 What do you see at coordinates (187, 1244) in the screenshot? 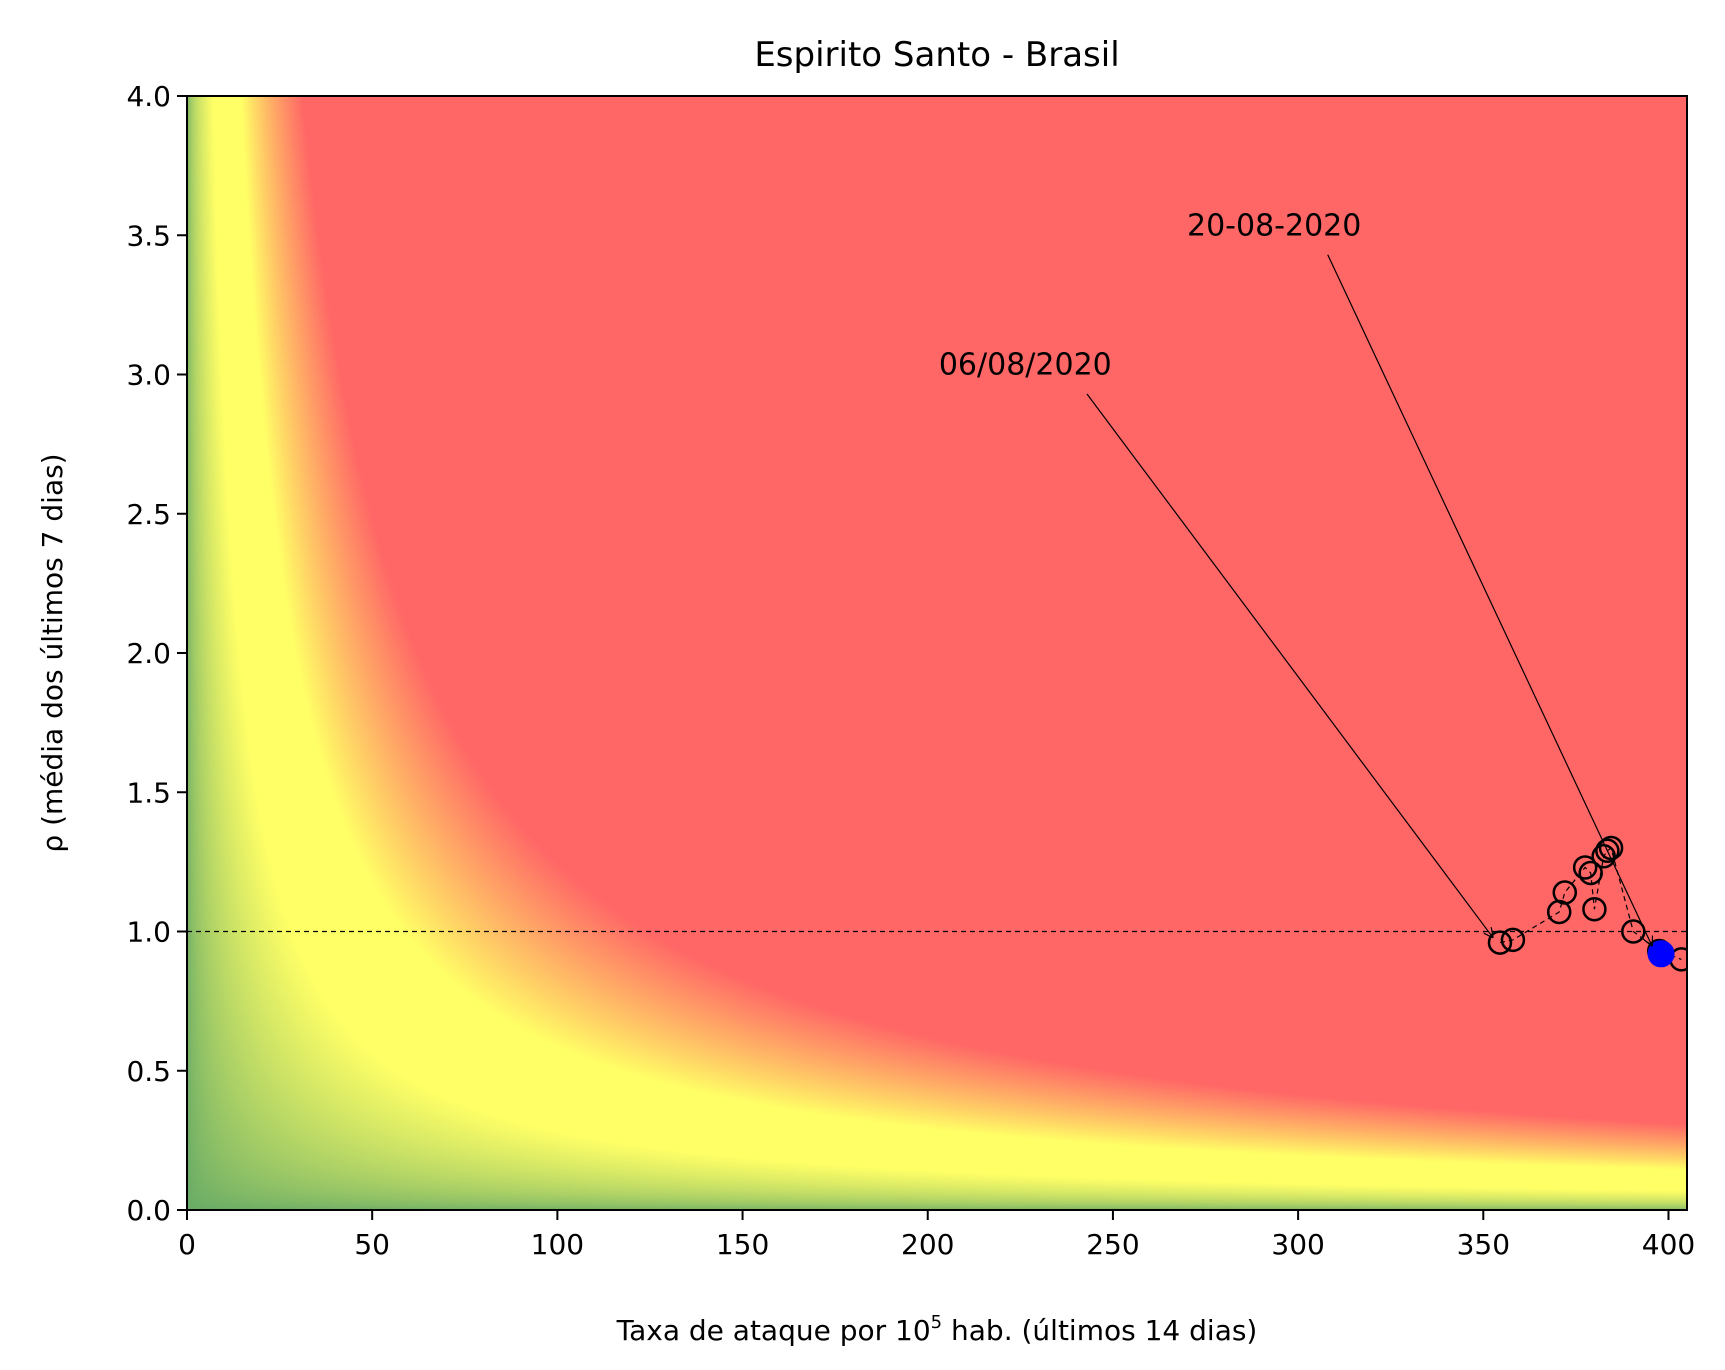
I see `x-tick-label: 0` at bounding box center [187, 1244].